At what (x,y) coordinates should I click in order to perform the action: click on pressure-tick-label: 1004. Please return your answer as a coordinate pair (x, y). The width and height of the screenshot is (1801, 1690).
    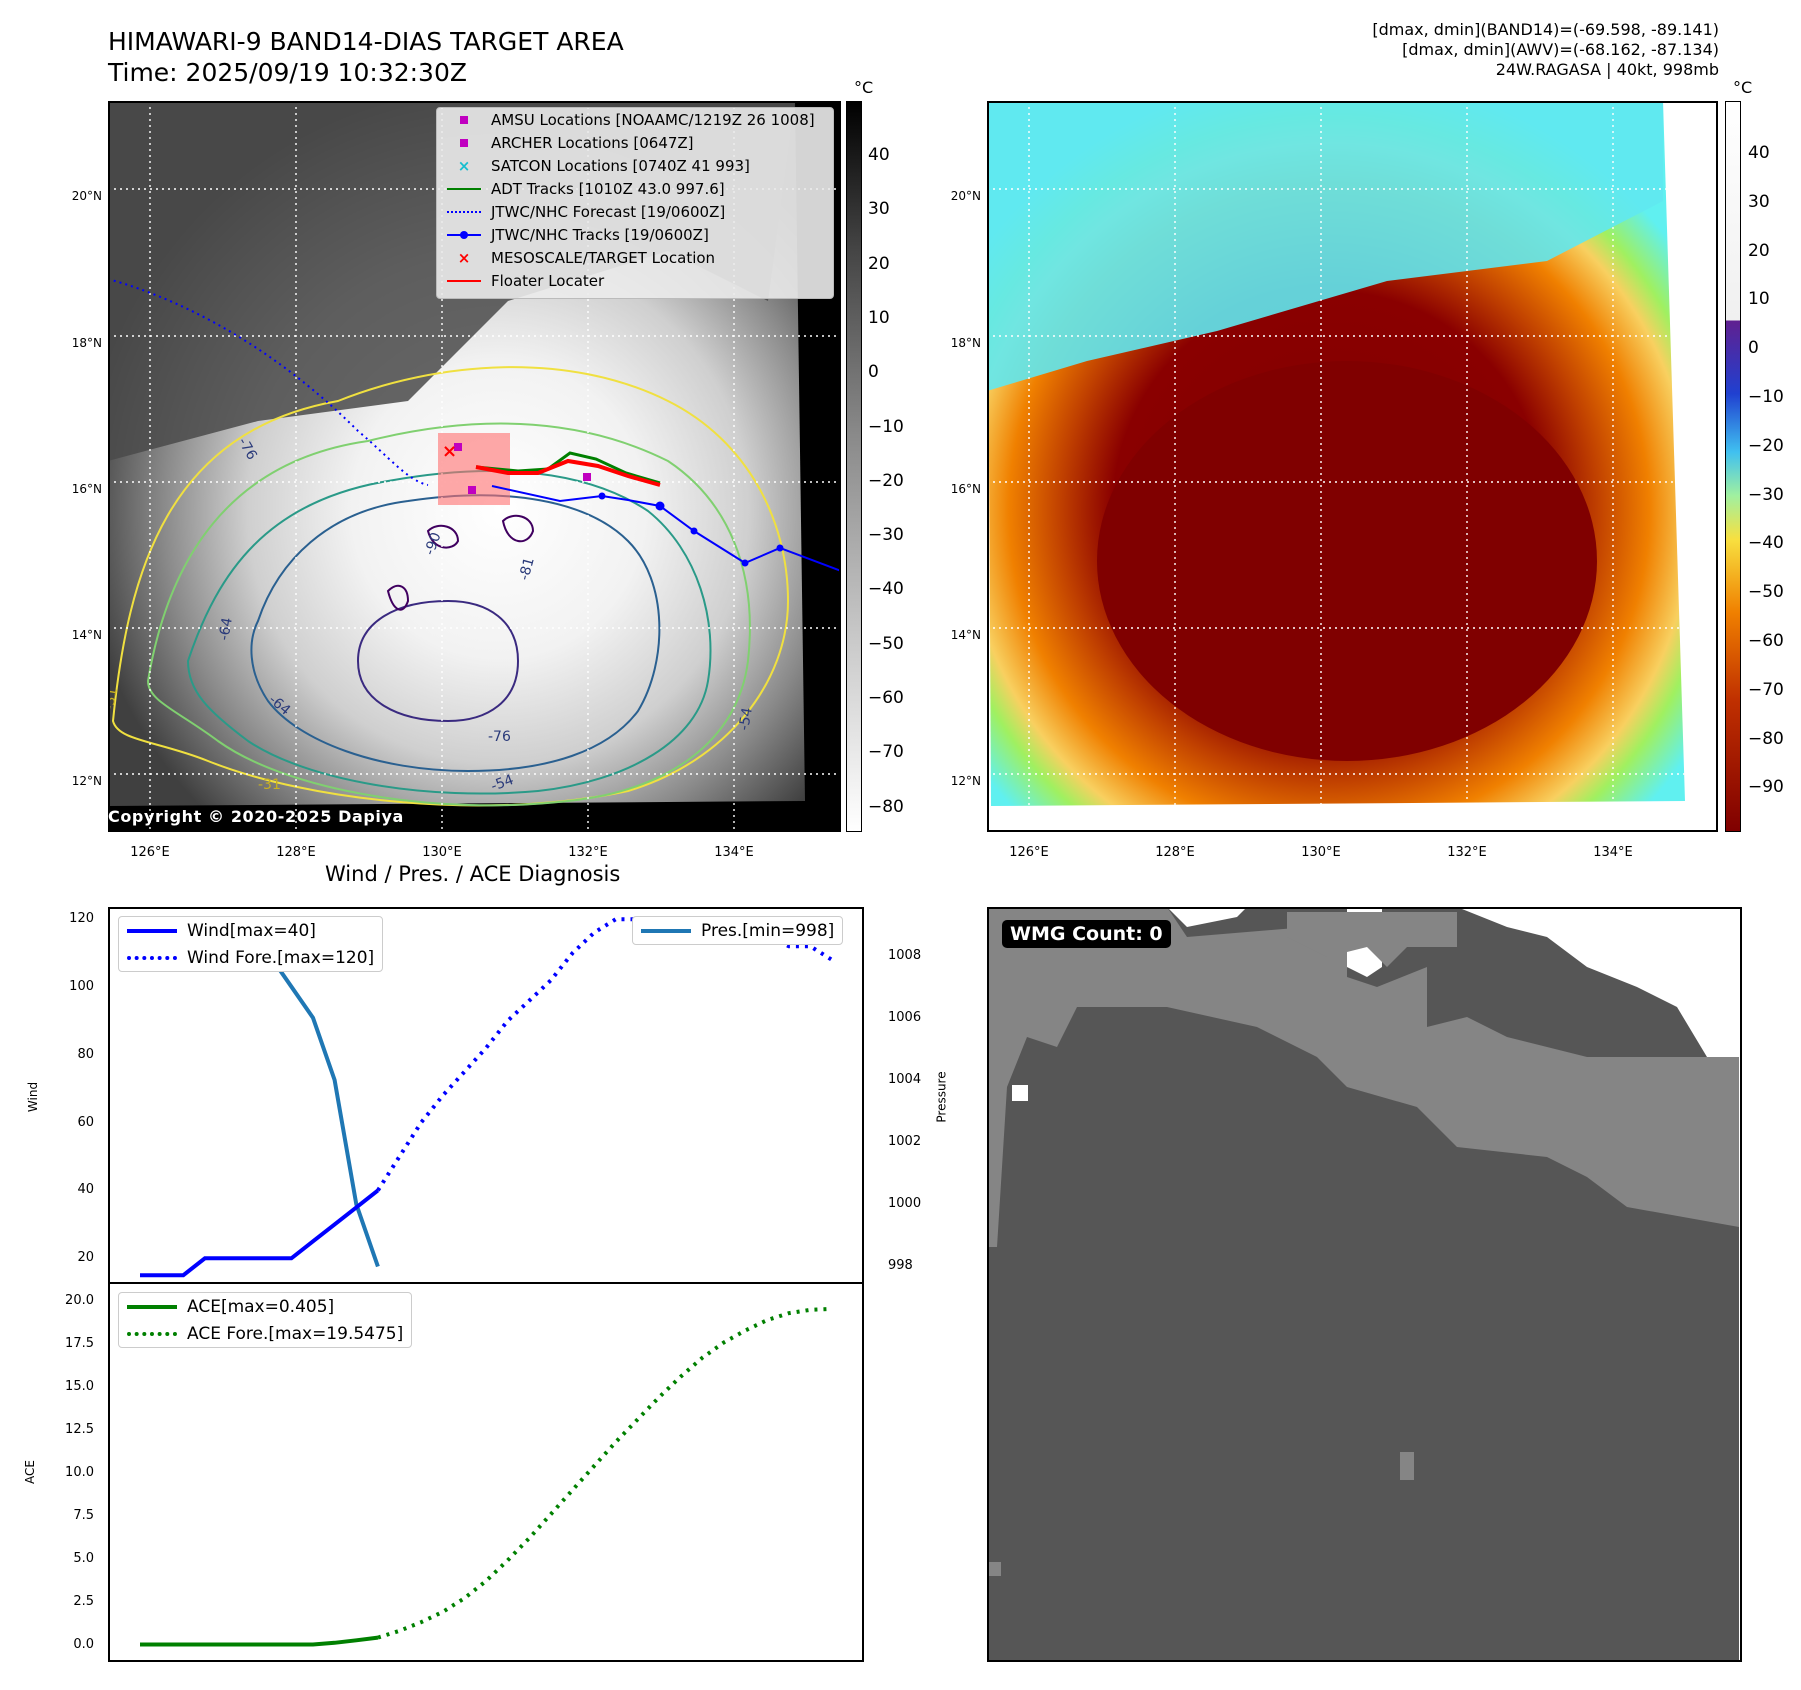
    Looking at the image, I should click on (905, 1079).